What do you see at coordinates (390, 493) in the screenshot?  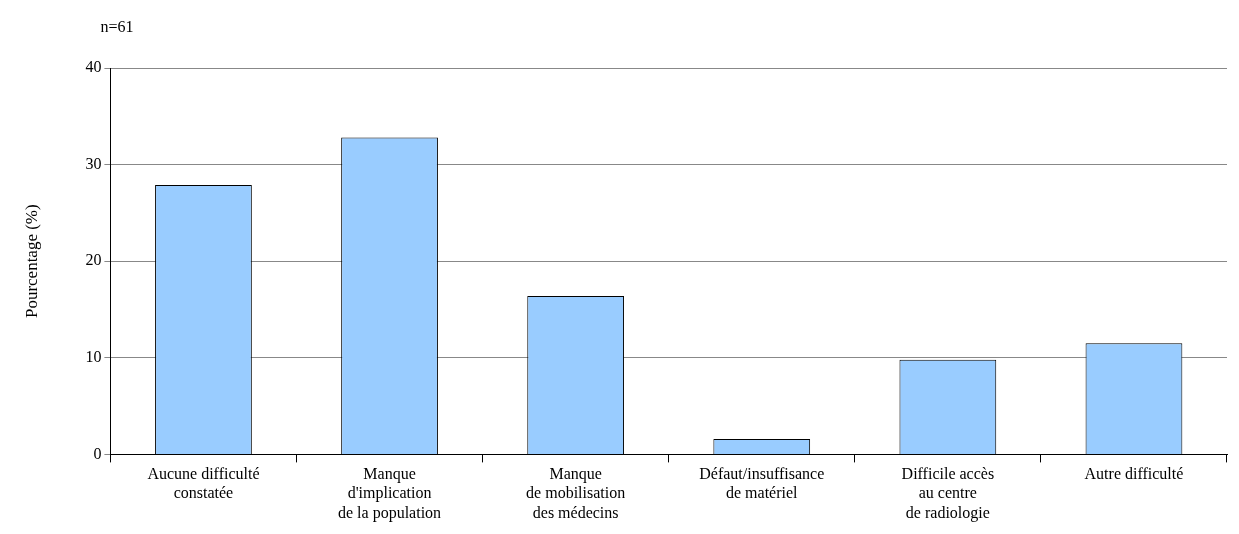 I see `x-tick-label: Manque d'implication de la population` at bounding box center [390, 493].